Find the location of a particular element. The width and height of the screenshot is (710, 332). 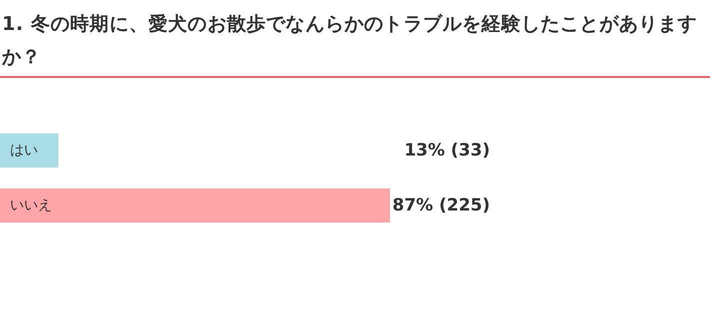

data-label: 87% (225) is located at coordinates (441, 206).